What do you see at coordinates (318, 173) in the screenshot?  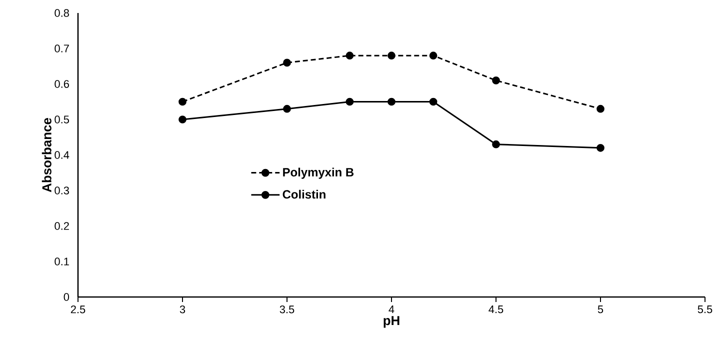 I see `legend-label: Polymyxin B` at bounding box center [318, 173].